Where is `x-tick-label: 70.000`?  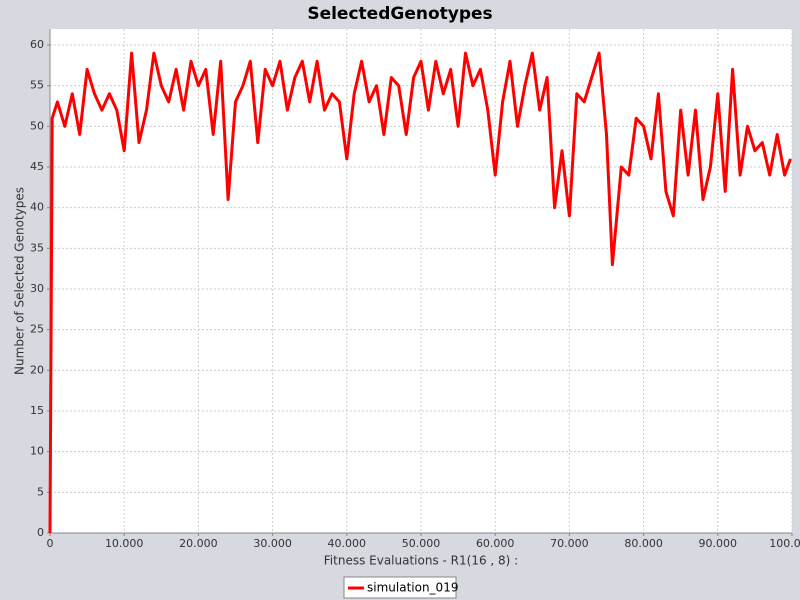 x-tick-label: 70.000 is located at coordinates (569, 543).